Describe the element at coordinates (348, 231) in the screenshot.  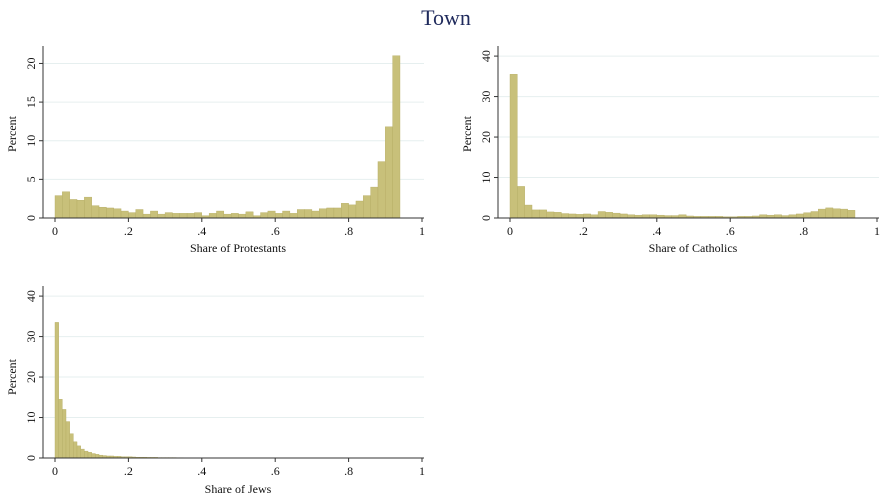
I see `x-tick-label: .8` at that location.